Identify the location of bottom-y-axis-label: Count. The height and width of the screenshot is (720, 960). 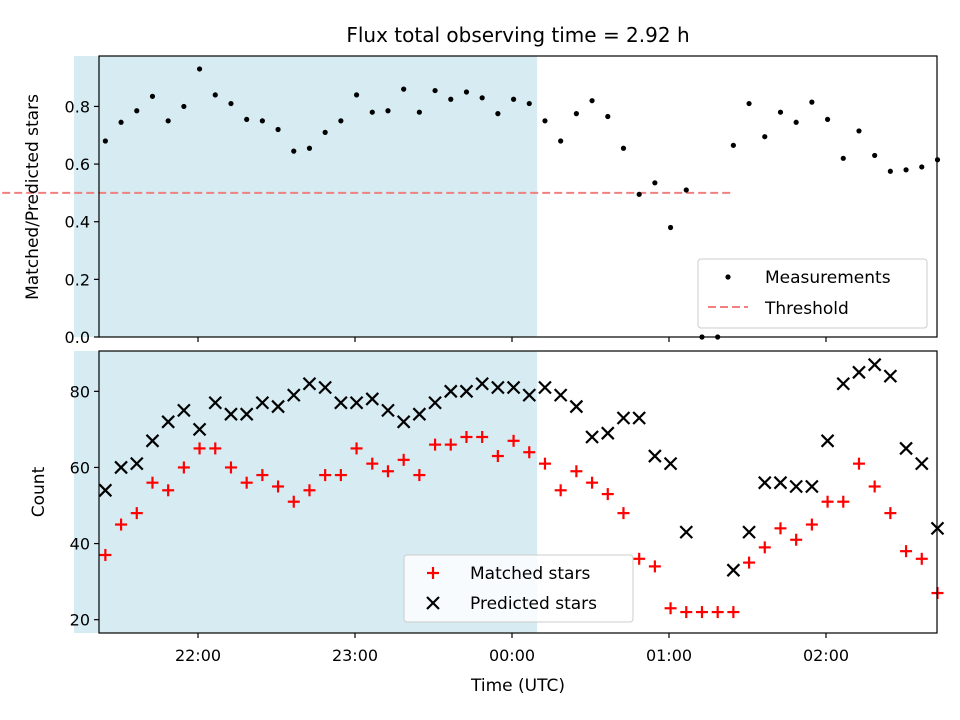
(39, 491).